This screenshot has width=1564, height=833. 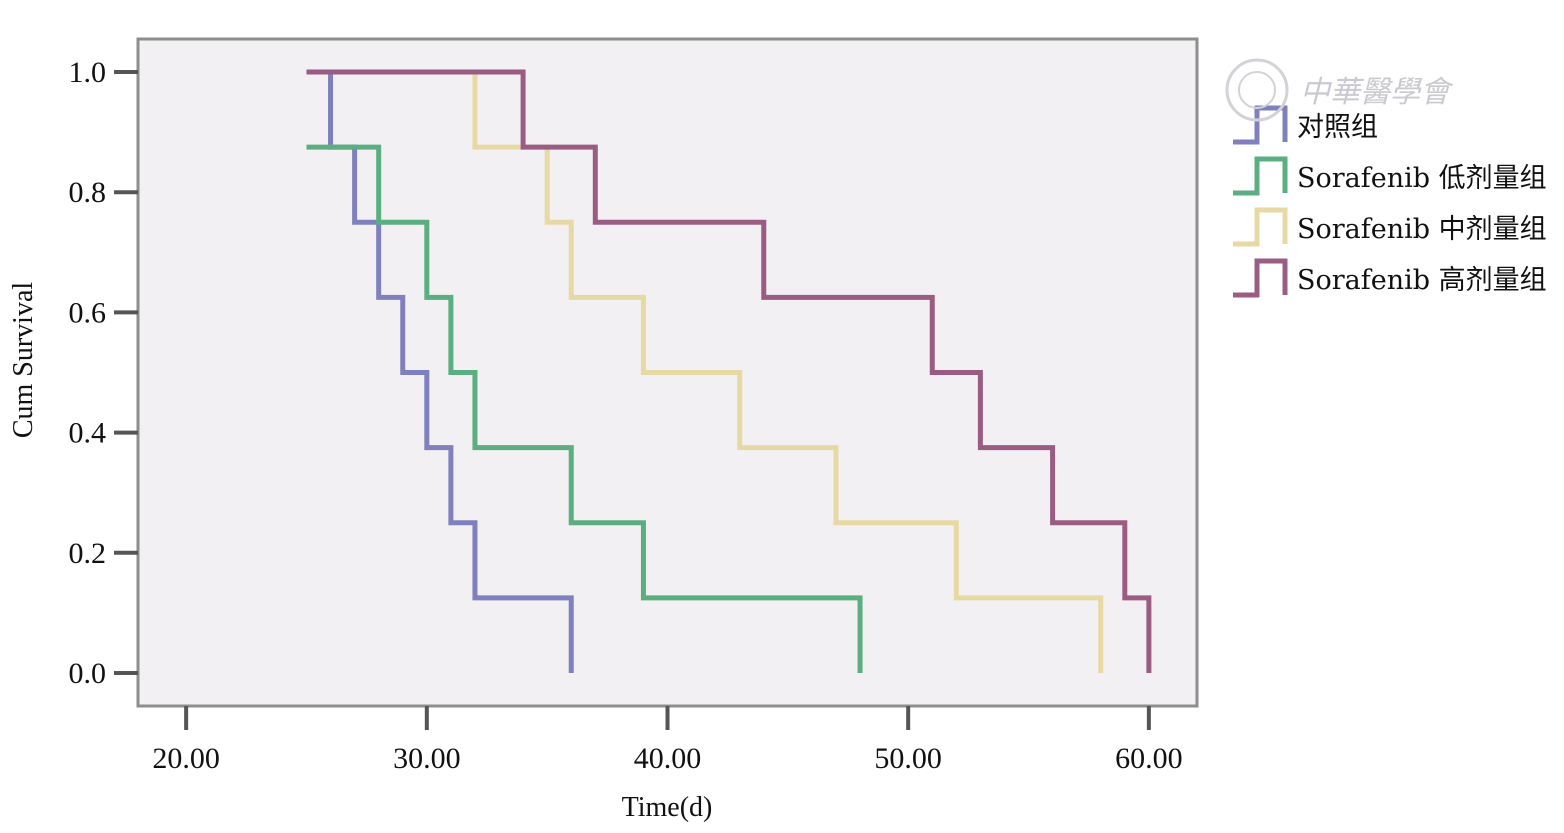 I want to click on x-axis: 20.00 30.00 40.00 50.00 60.00, so click(x=667, y=740).